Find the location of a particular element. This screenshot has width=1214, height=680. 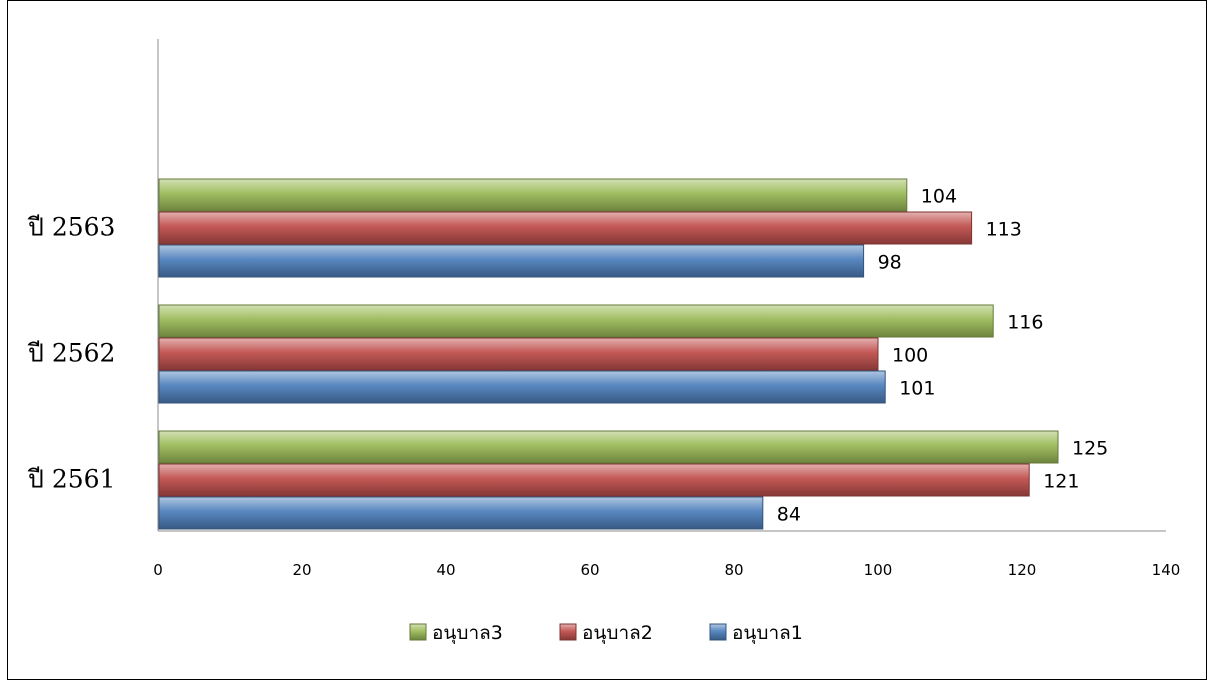

data-label: 116 is located at coordinates (1025, 323).